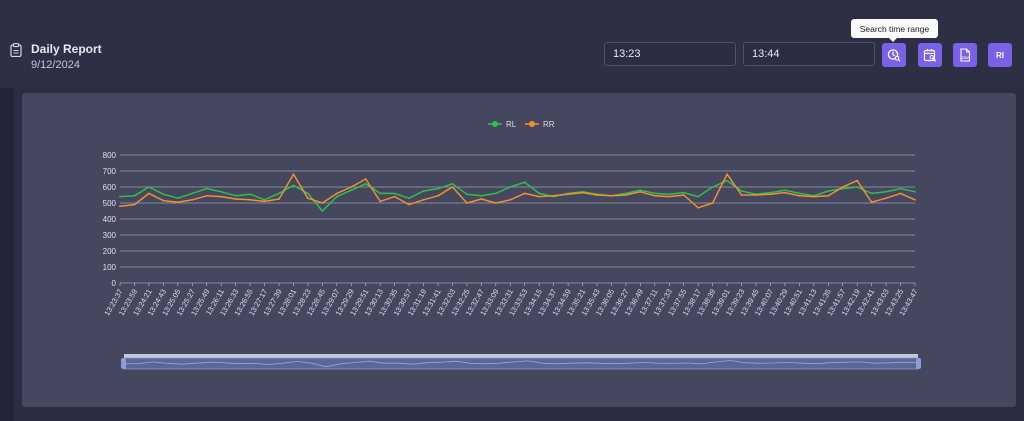 The width and height of the screenshot is (1024, 421). I want to click on y-tick-label: 0, so click(114, 283).